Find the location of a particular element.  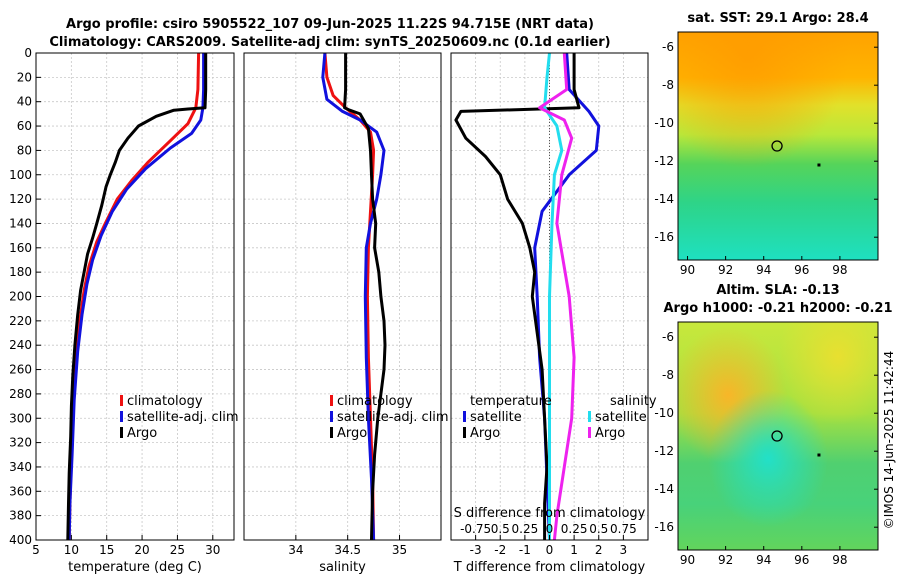

legend-swatch-argo-s is located at coordinates (589, 432).